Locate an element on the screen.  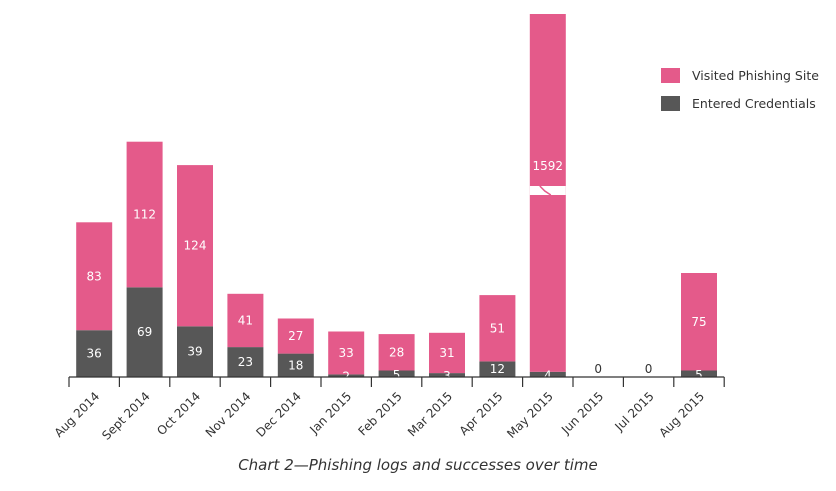
bar-visited-feb-2015 is located at coordinates (396, 352).